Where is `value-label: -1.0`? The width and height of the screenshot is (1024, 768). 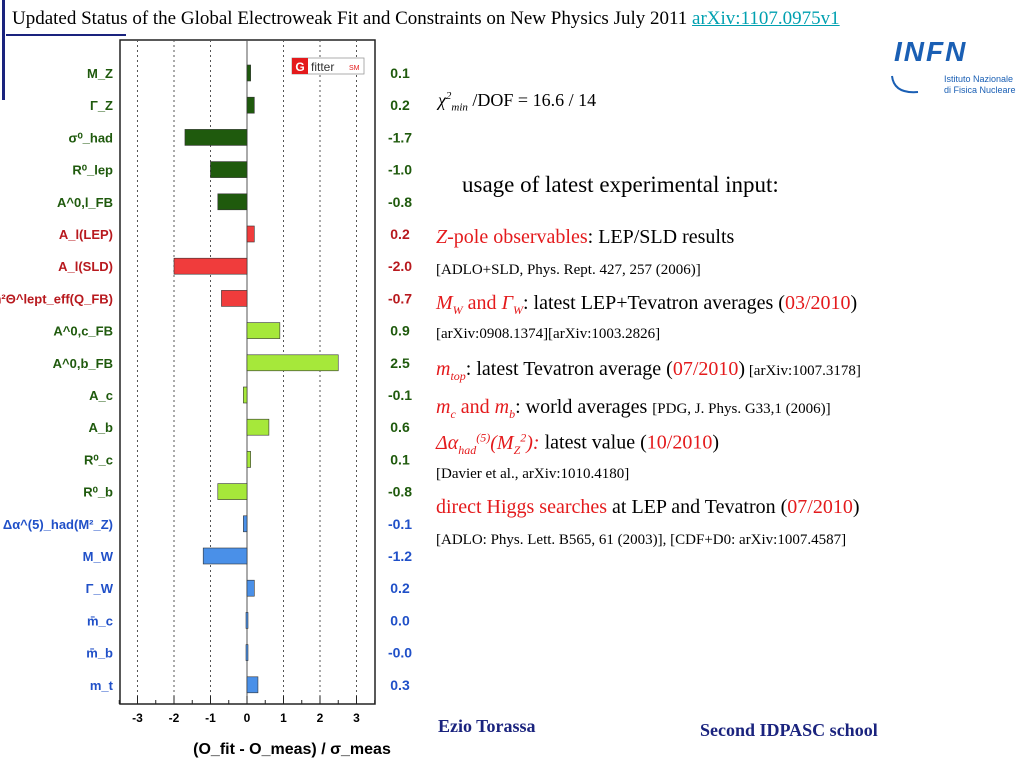
value-label: -1.0 is located at coordinates (400, 170).